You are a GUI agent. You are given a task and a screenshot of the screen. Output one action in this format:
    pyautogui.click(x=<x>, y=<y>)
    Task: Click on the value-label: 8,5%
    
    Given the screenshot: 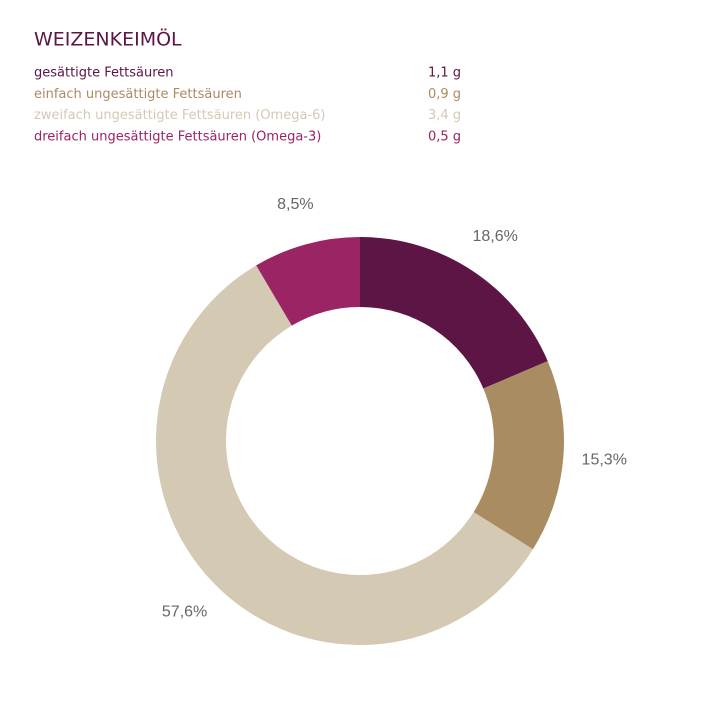 What is the action you would take?
    pyautogui.click(x=295, y=204)
    